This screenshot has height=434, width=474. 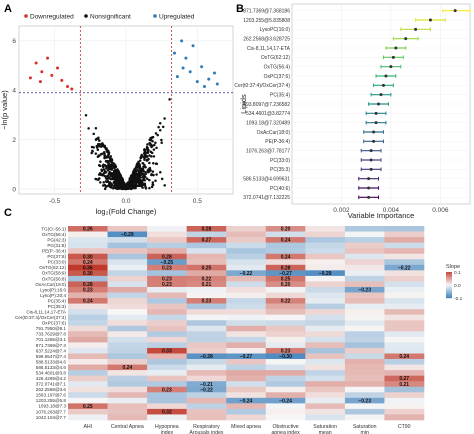 I want to click on volcano-legend: Downregulated Nonsignificant Upregulated, so click(x=109, y=16).